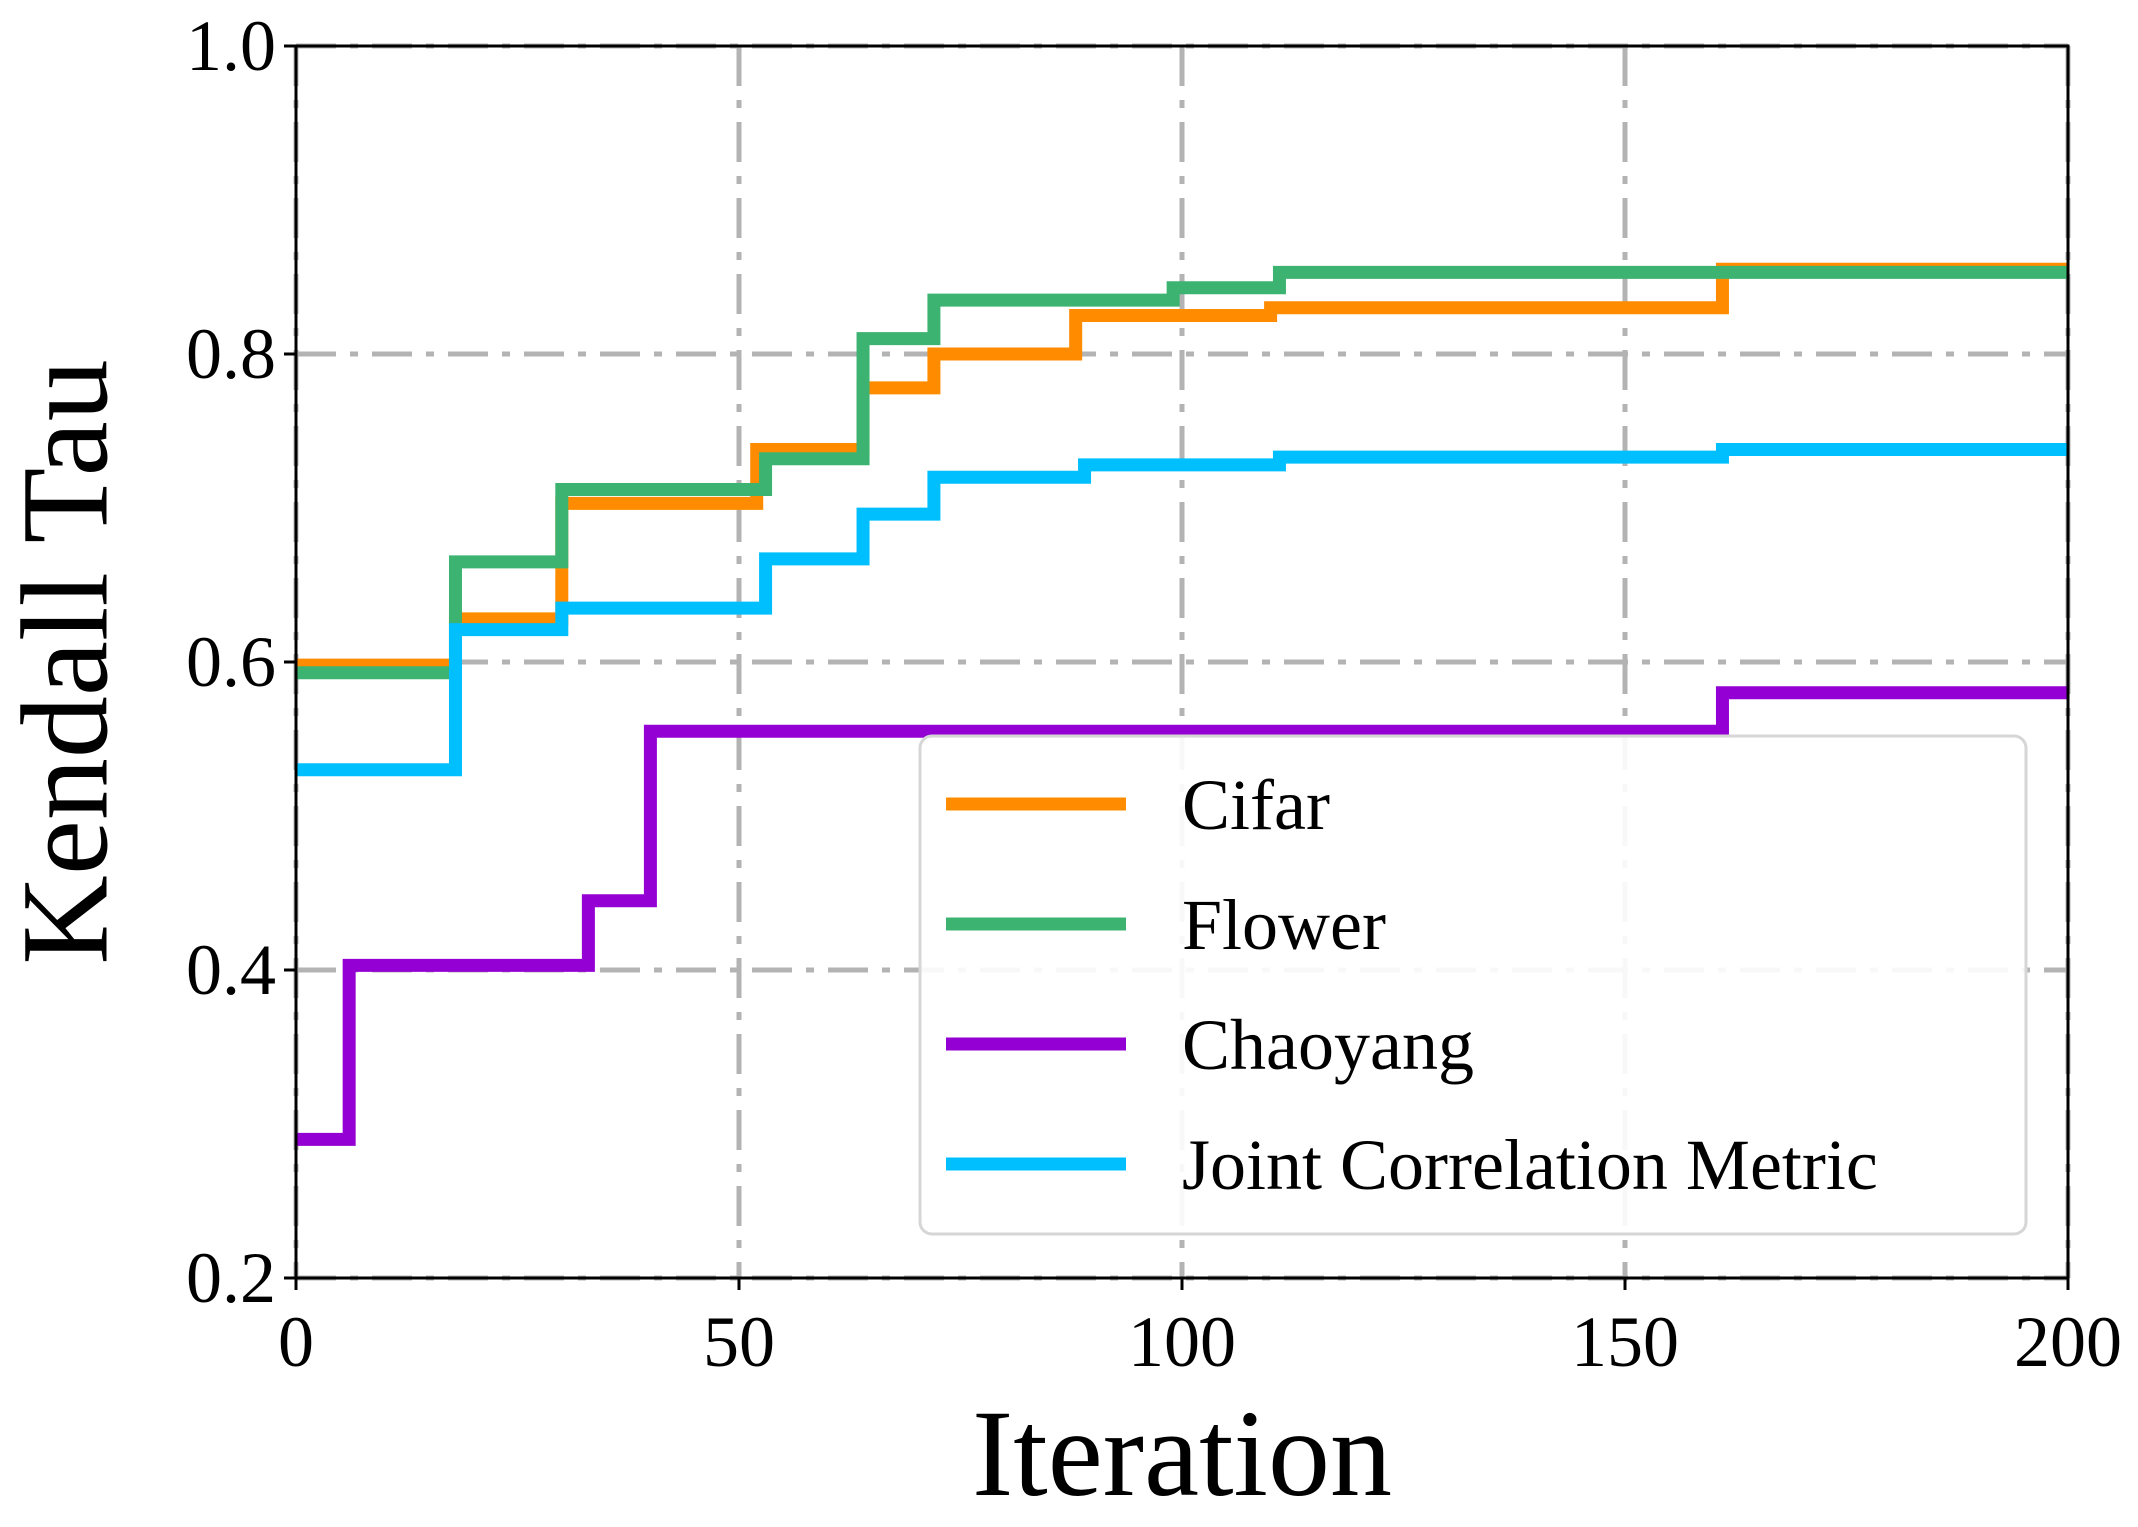  What do you see at coordinates (231, 354) in the screenshot?
I see `y-tick-label-3: 0.8` at bounding box center [231, 354].